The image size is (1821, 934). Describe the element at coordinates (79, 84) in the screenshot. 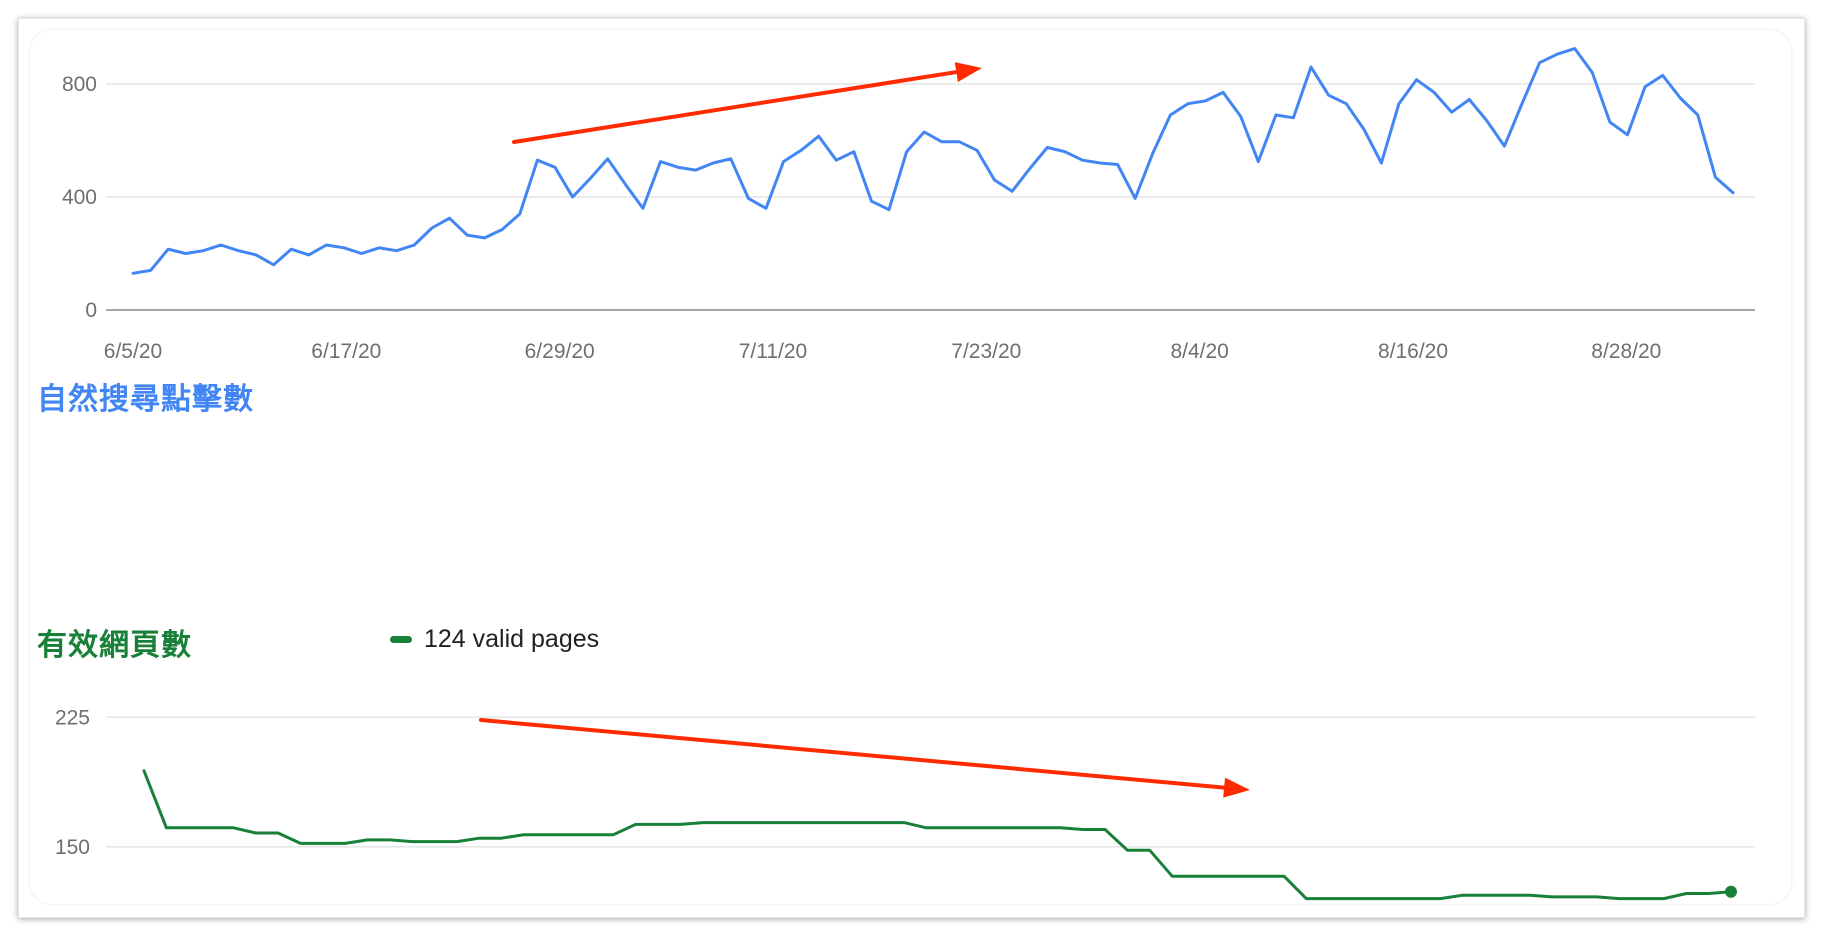

I see `y-tick-label-800: 800` at that location.